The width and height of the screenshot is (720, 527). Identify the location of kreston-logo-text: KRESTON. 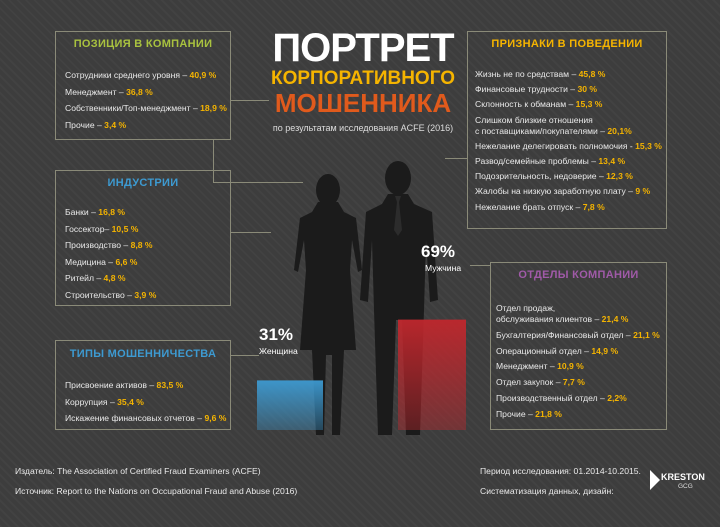
(683, 477).